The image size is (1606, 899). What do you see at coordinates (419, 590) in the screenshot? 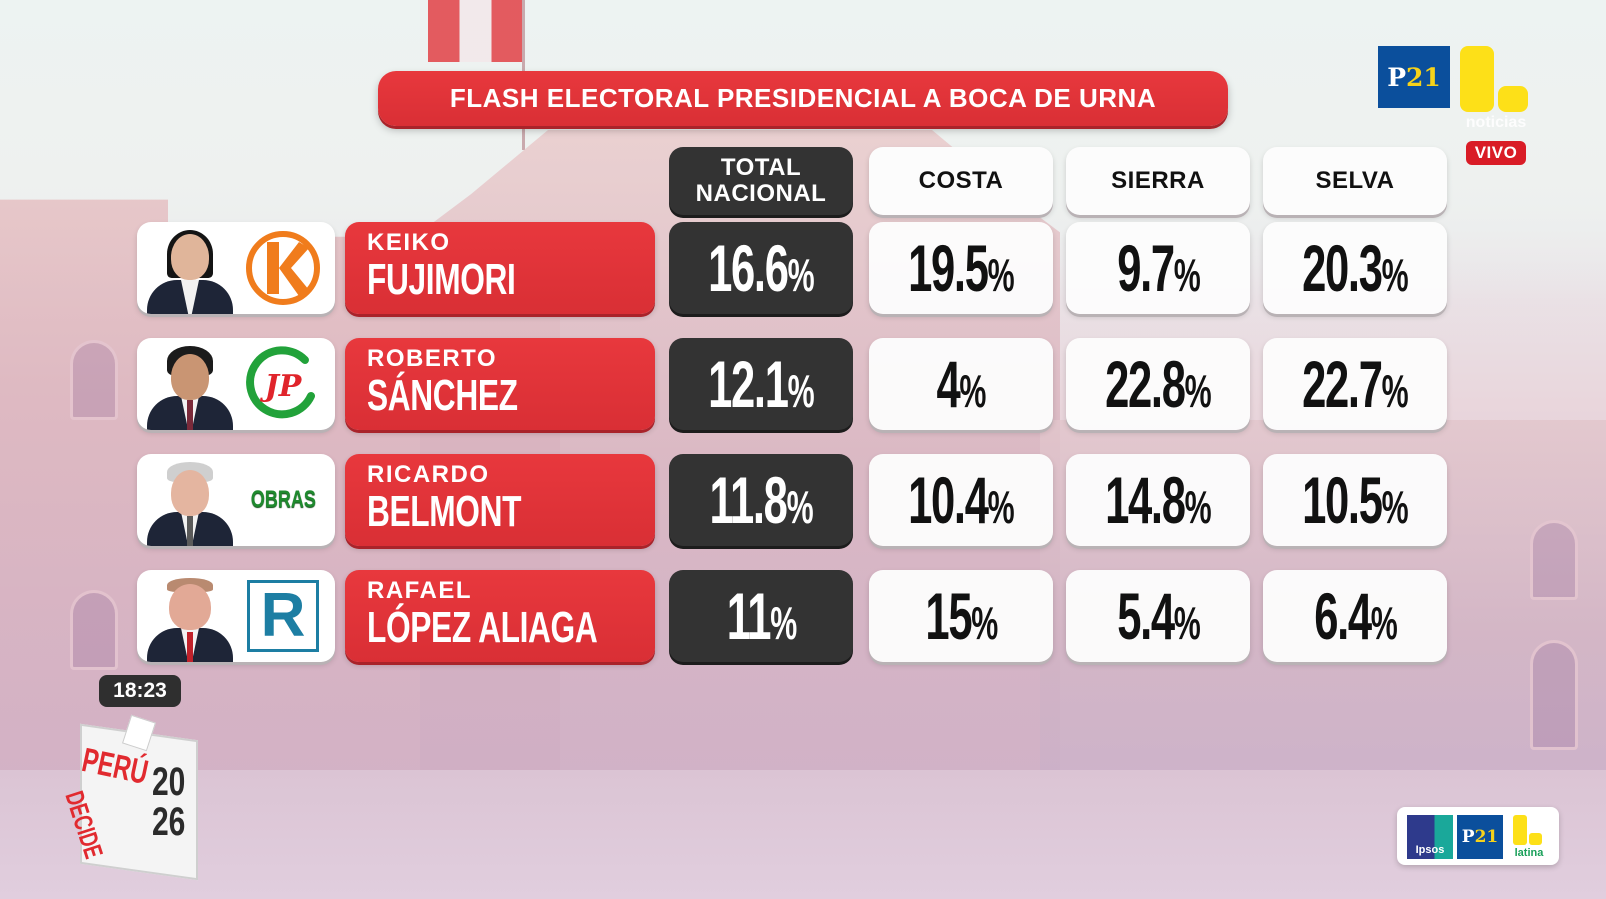
I see `candidate-first-name: RAFAEL` at bounding box center [419, 590].